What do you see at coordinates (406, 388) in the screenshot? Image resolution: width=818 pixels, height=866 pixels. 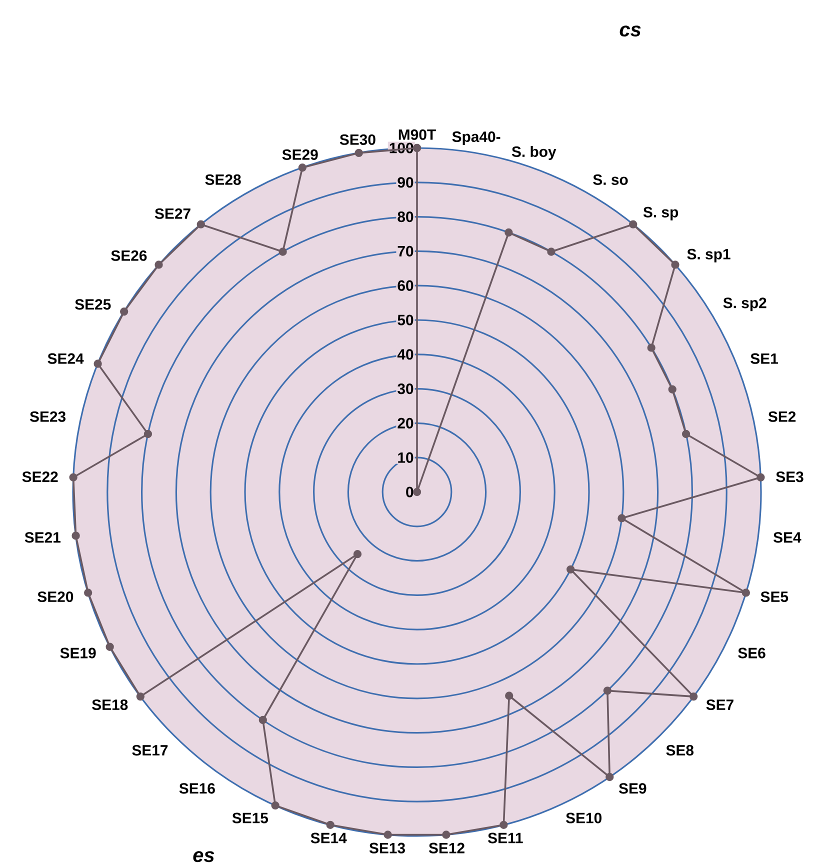 I see `y-tick-label: 30` at bounding box center [406, 388].